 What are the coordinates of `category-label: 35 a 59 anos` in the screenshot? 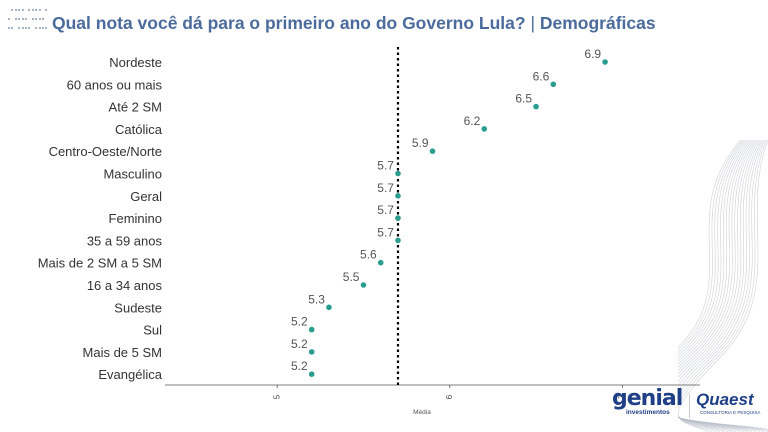 It's located at (125, 240).